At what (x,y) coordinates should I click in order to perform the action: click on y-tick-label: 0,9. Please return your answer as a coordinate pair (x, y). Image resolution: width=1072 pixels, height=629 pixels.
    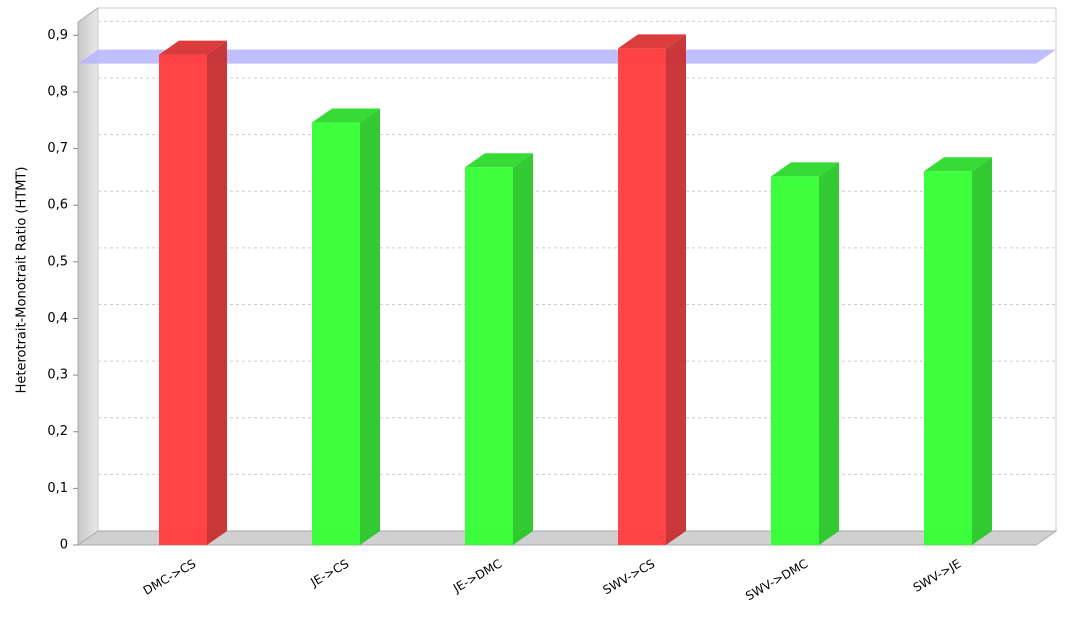
    Looking at the image, I should click on (57, 35).